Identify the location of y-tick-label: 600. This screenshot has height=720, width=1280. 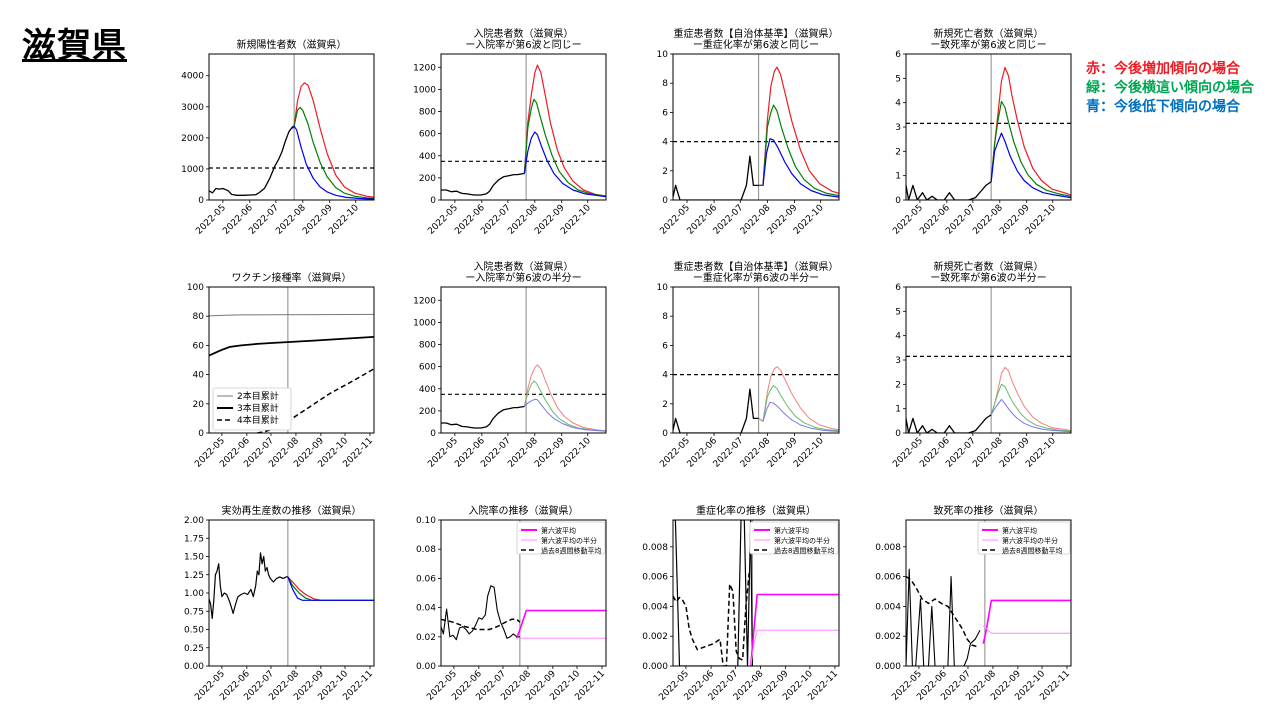
(427, 368).